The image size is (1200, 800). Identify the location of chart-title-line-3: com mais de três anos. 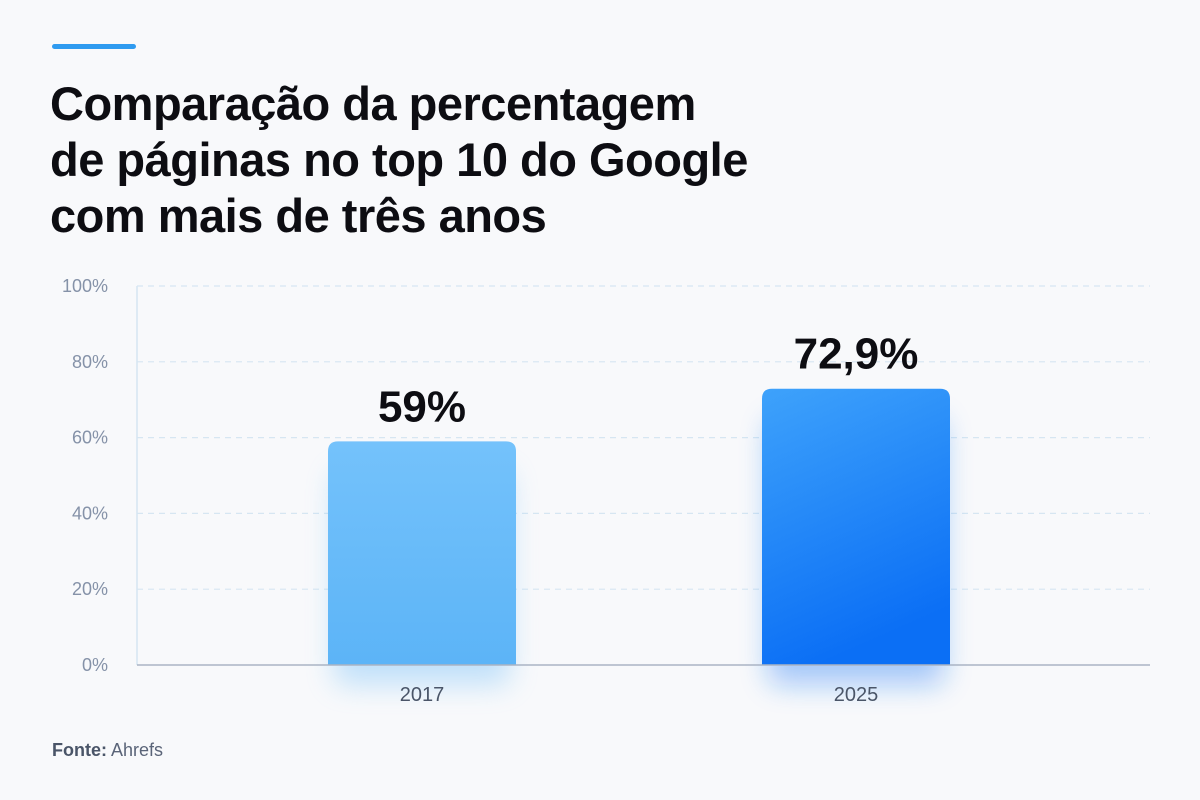
(298, 215).